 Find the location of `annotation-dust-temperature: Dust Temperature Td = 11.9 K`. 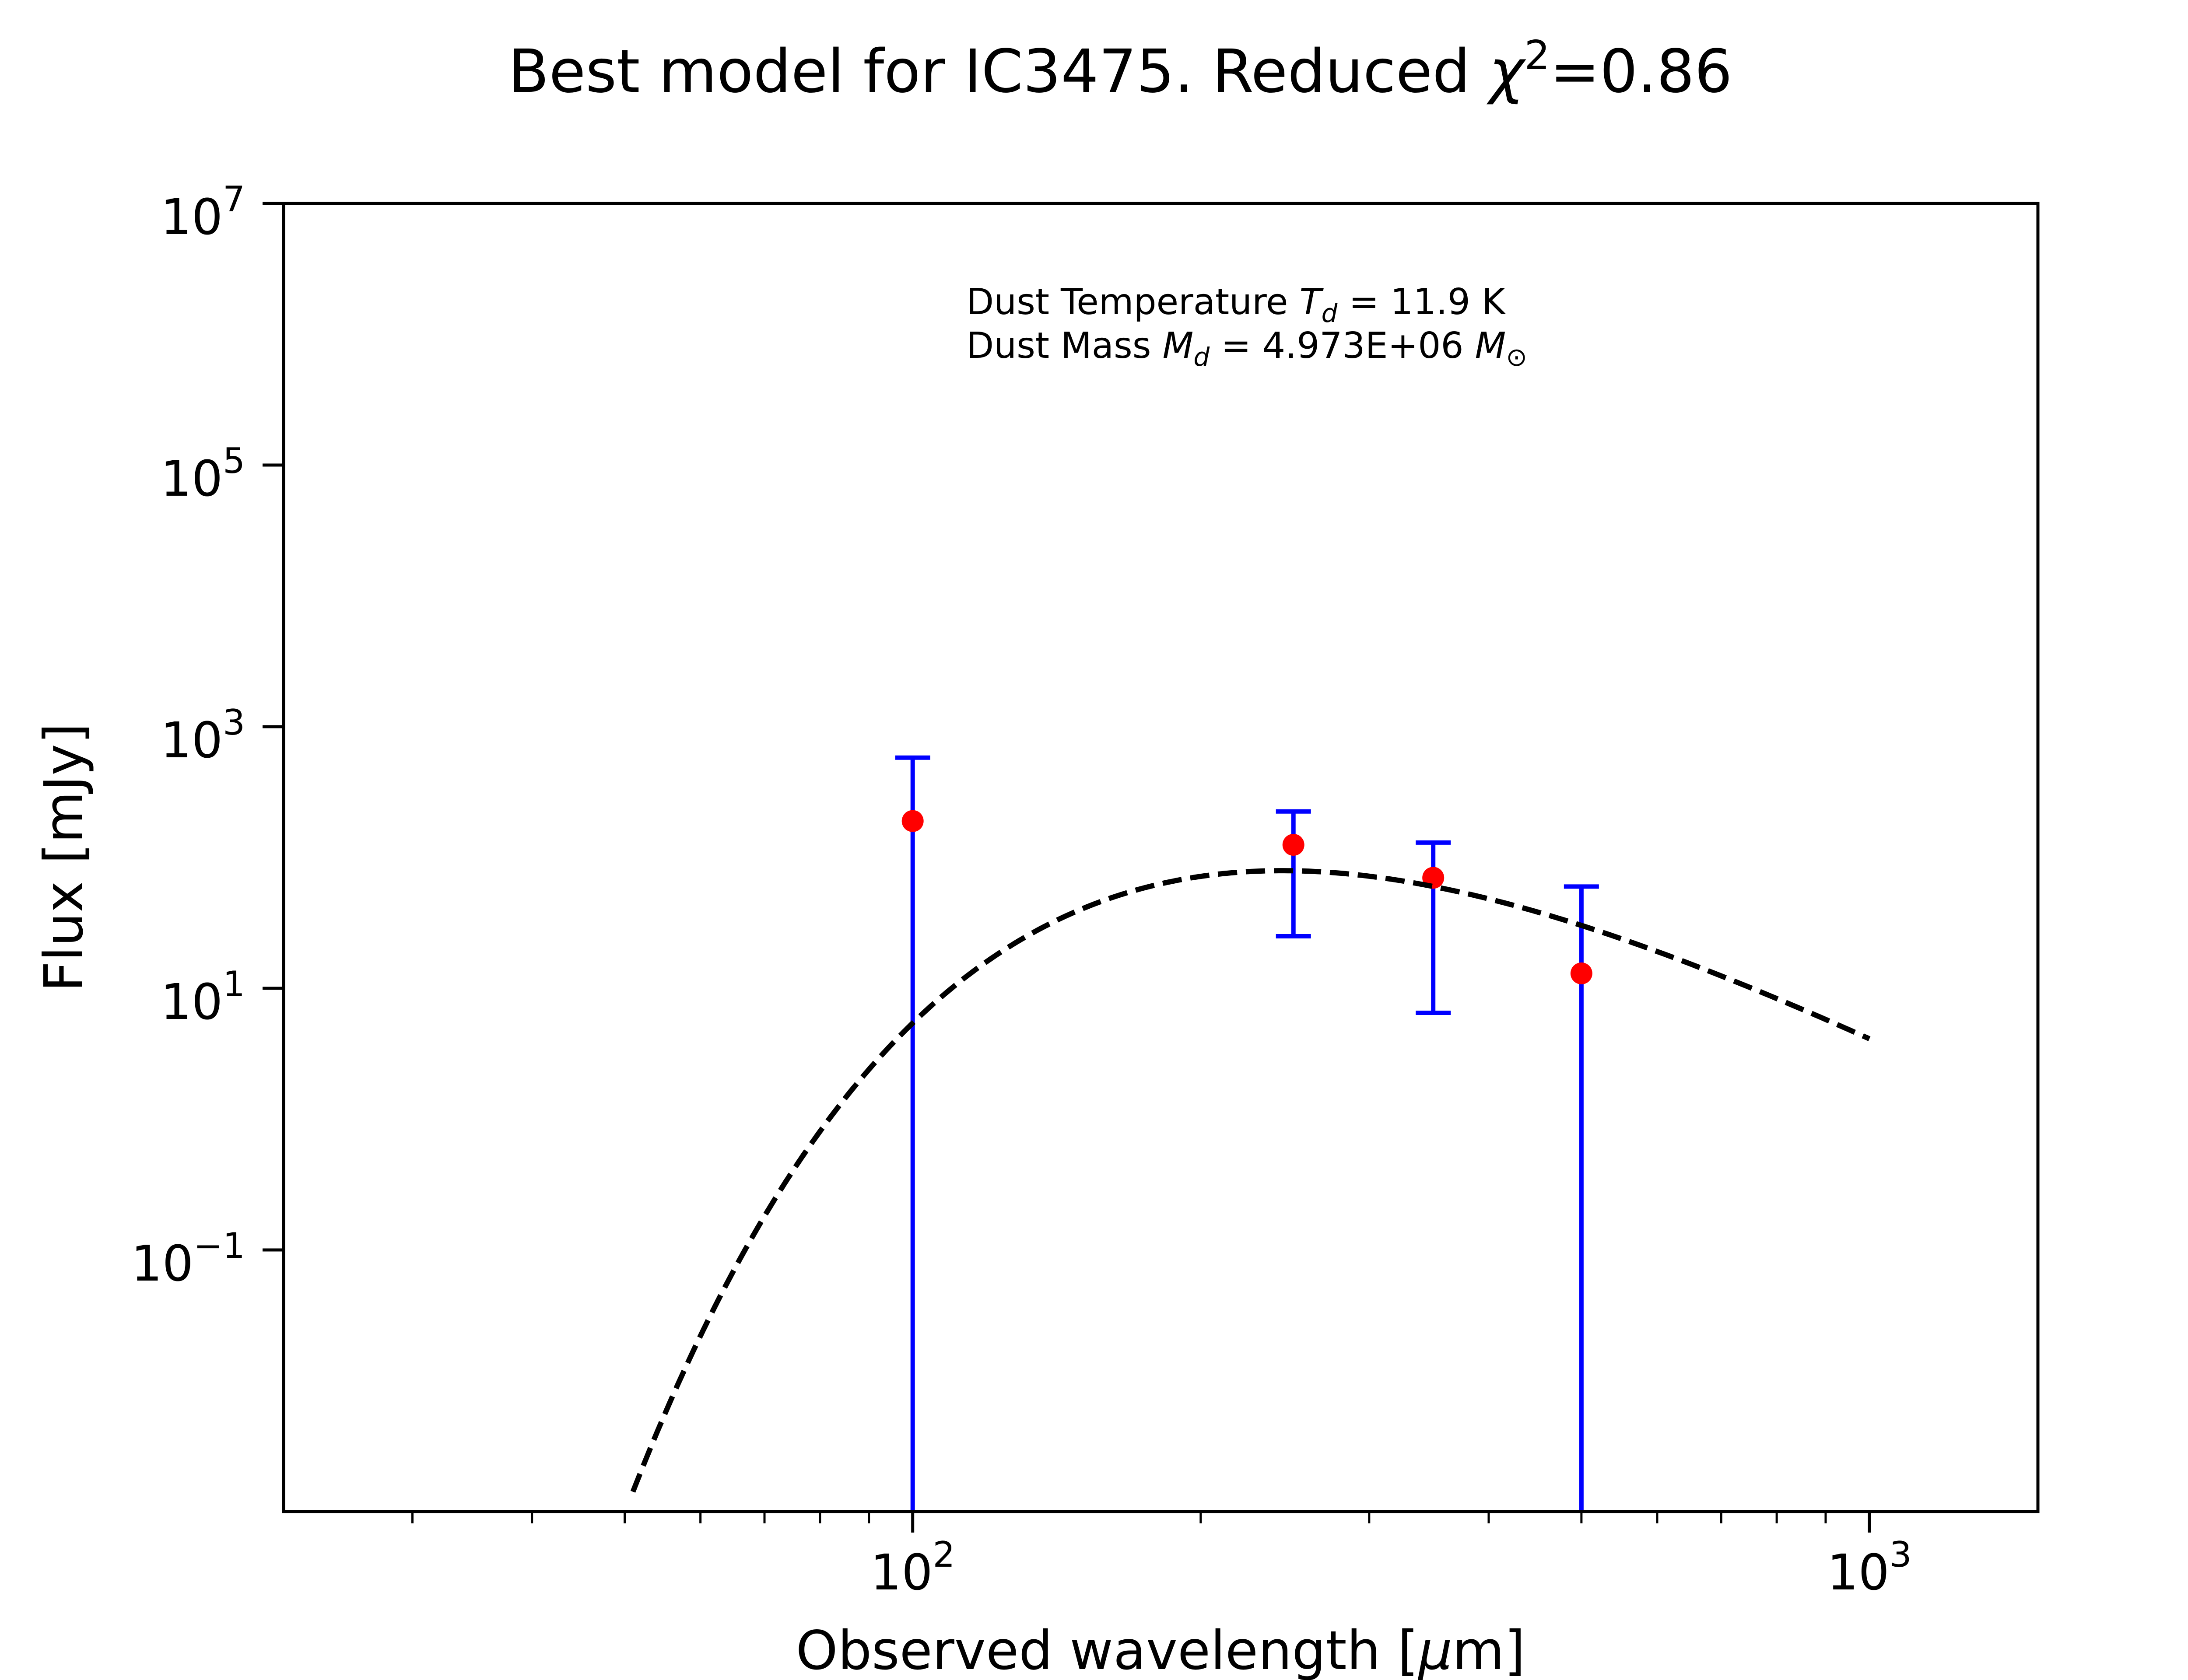

annotation-dust-temperature: Dust Temperature Td = 11.9 K is located at coordinates (1236, 304).